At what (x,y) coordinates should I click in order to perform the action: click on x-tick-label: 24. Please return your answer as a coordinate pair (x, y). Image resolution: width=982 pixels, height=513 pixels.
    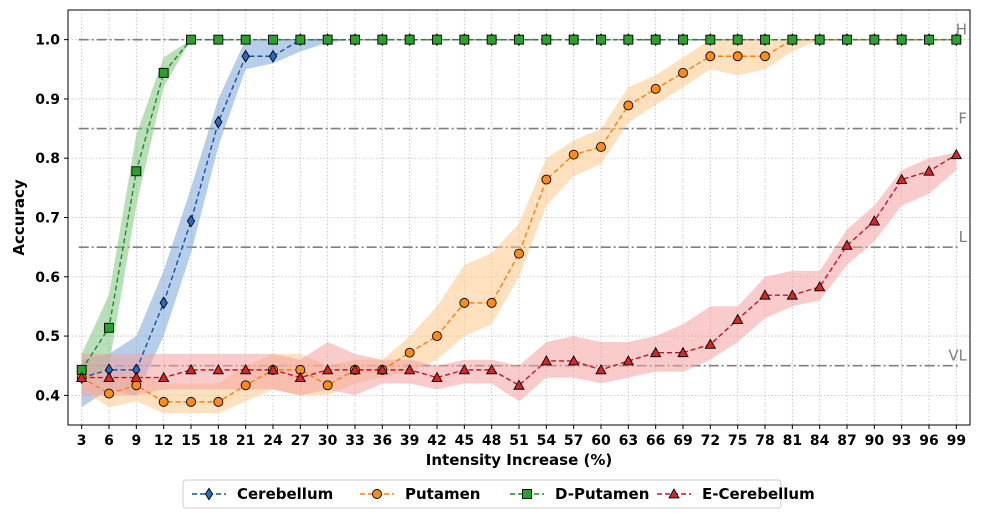
    Looking at the image, I should click on (273, 441).